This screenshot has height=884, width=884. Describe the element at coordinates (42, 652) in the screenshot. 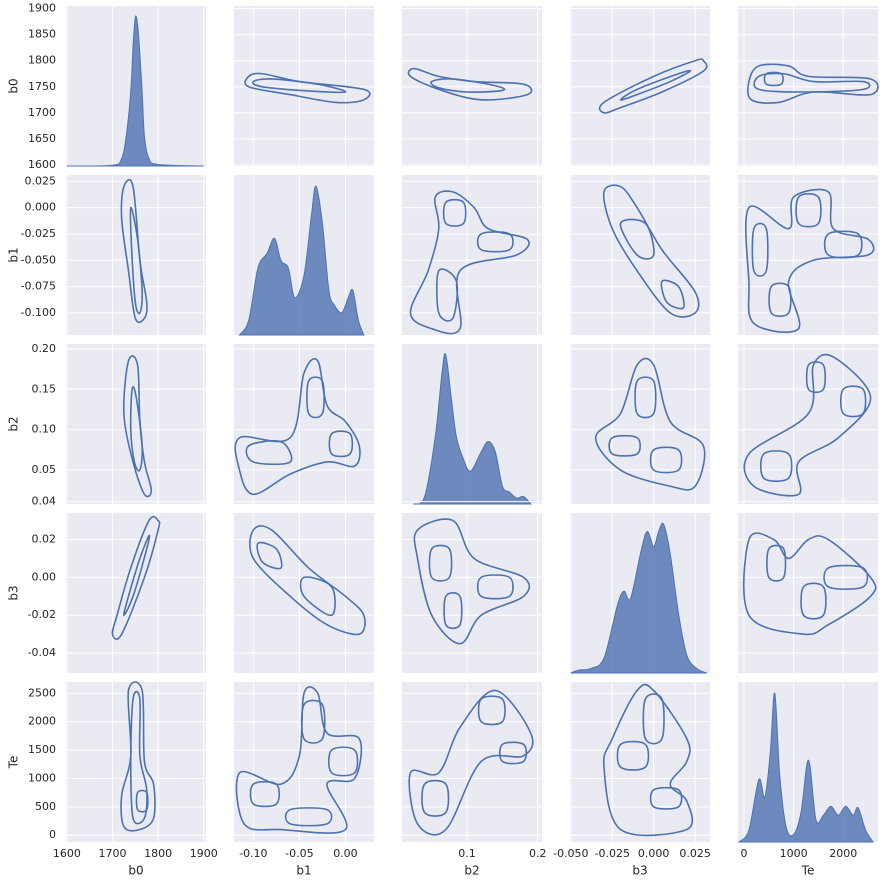

I see `y-tick-label: -0.04` at that location.